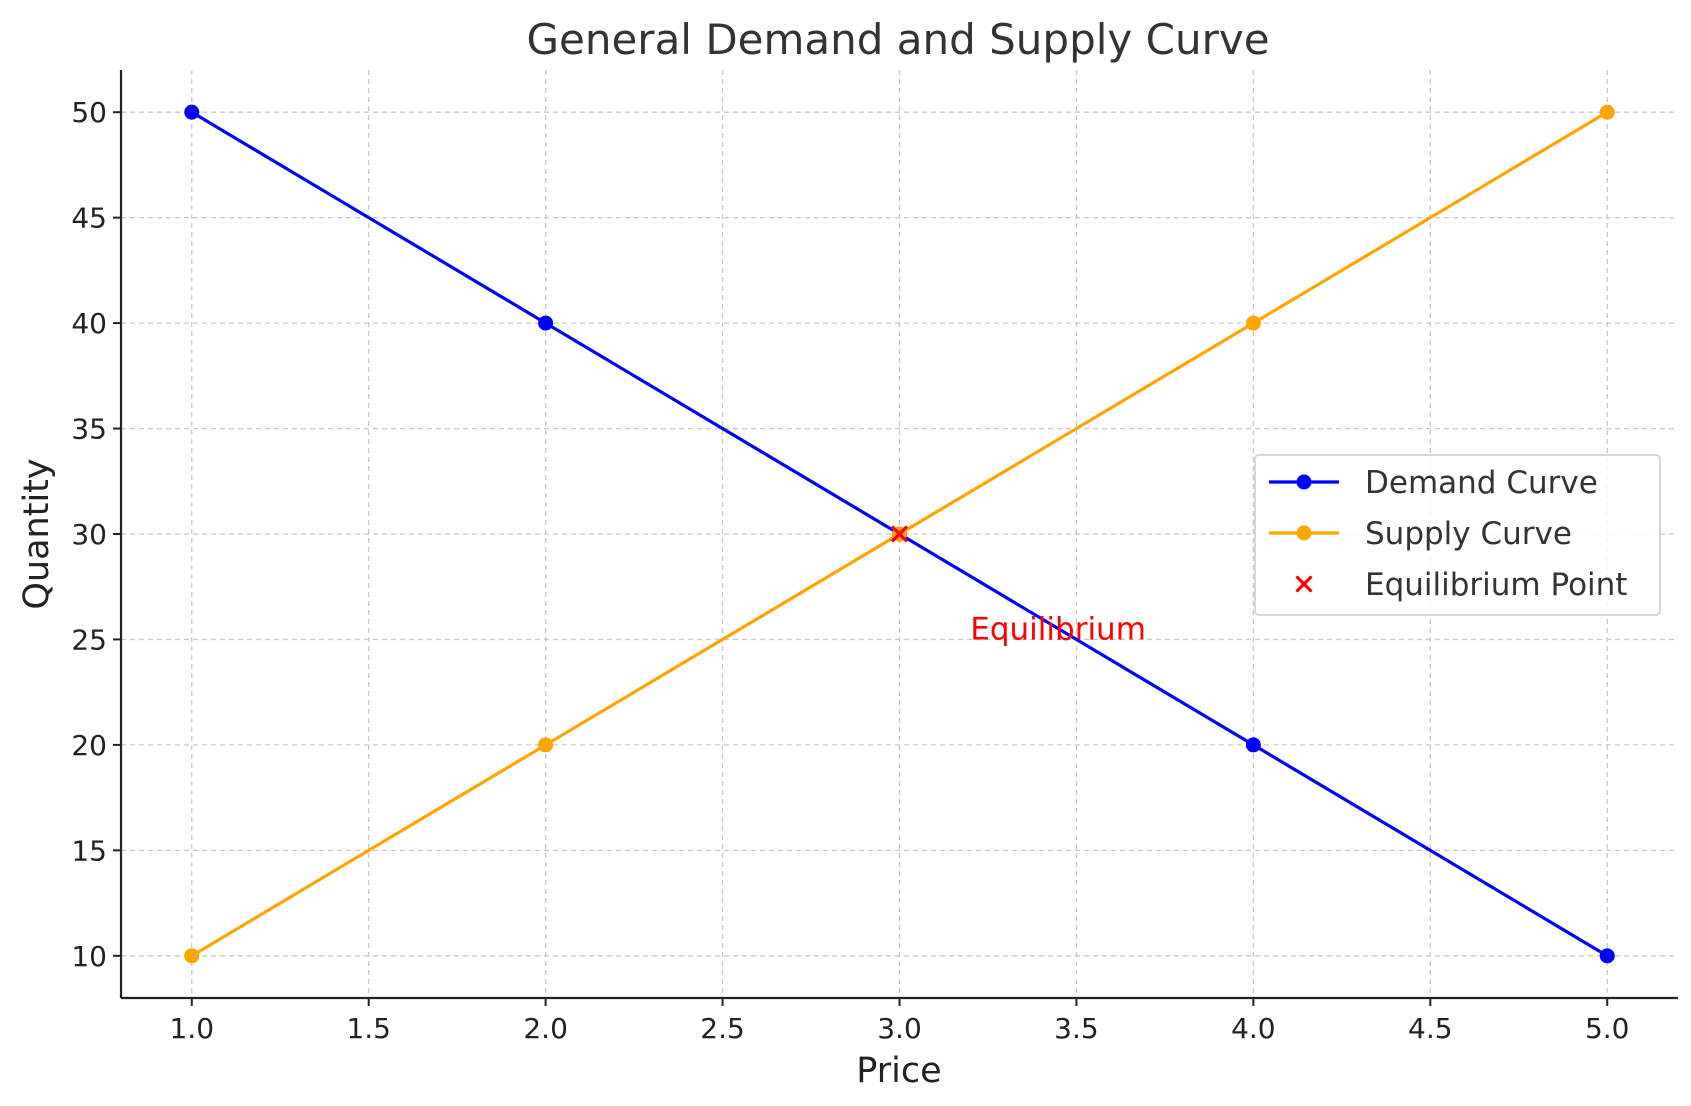  What do you see at coordinates (89, 534) in the screenshot?
I see `y-tick-label: 30` at bounding box center [89, 534].